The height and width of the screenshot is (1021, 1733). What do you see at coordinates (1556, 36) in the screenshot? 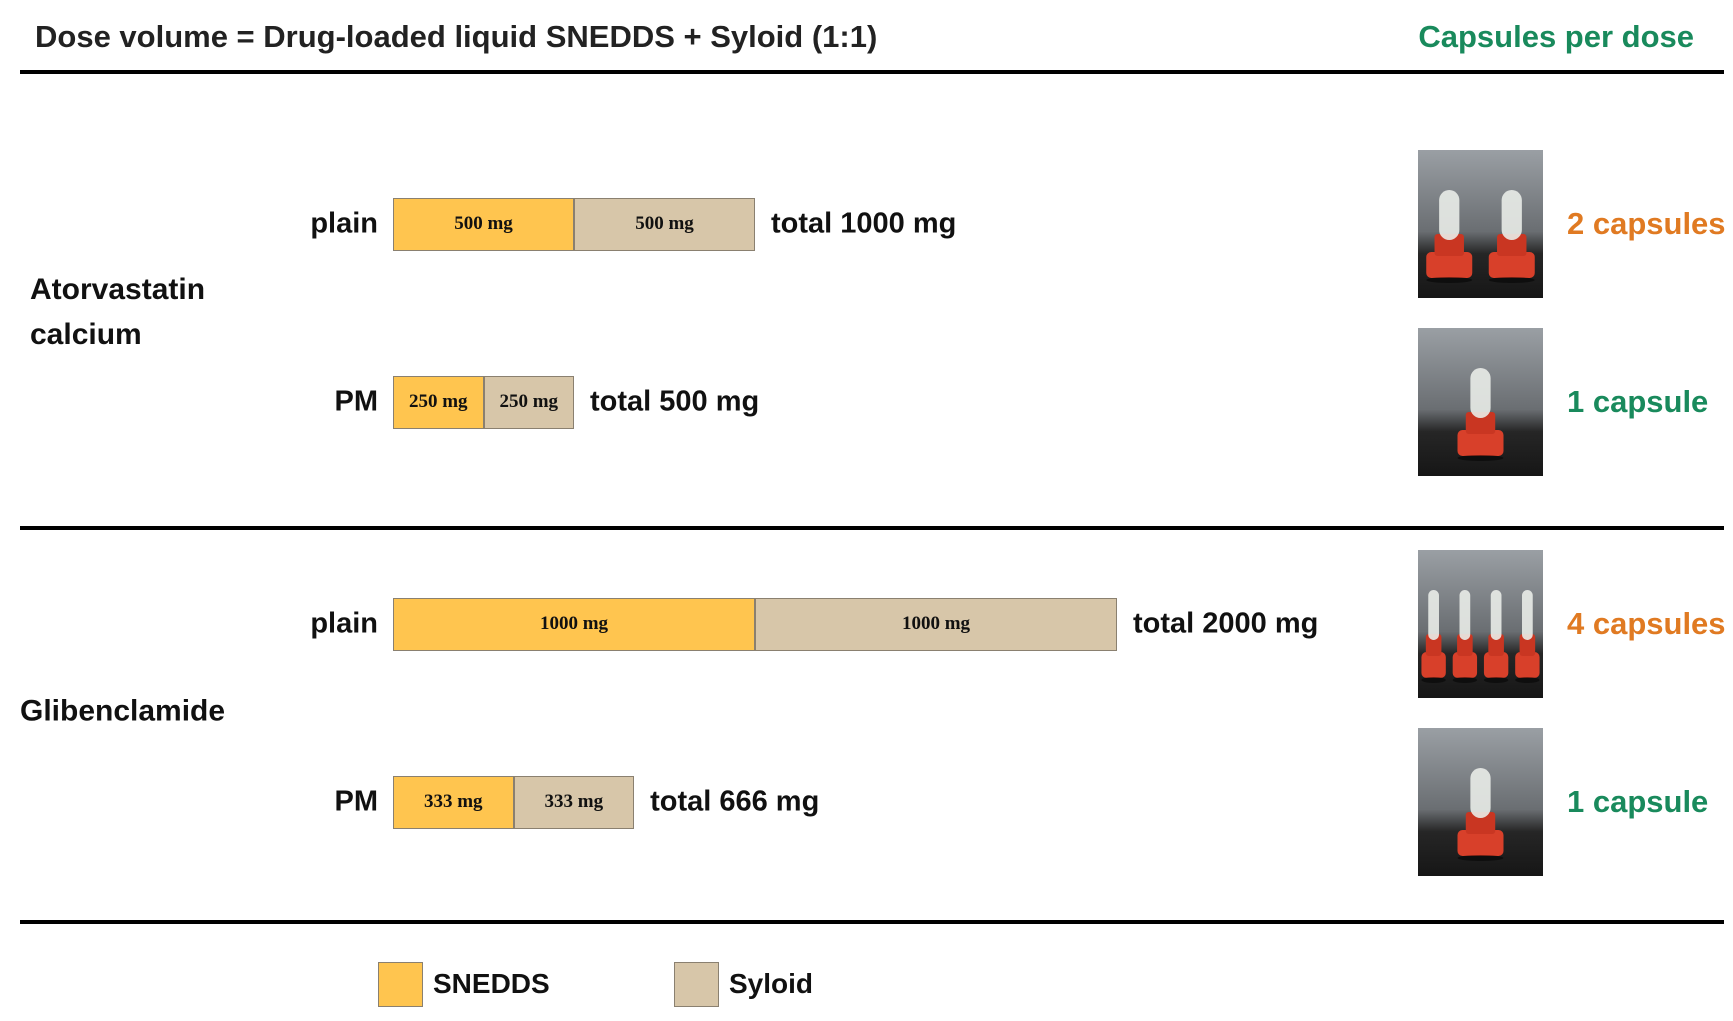
I see `capsules-header: Capsules per dose` at bounding box center [1556, 36].